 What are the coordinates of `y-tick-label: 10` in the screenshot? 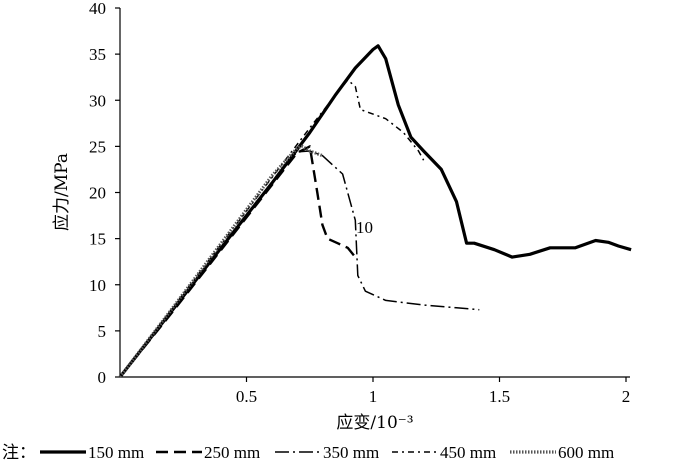 It's located at (97, 285).